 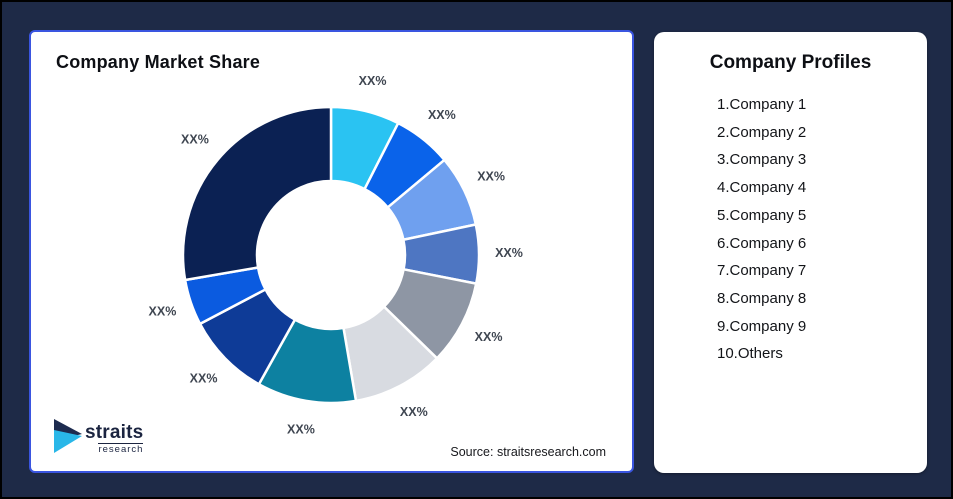 I want to click on brand-text: straits research, so click(x=114, y=438).